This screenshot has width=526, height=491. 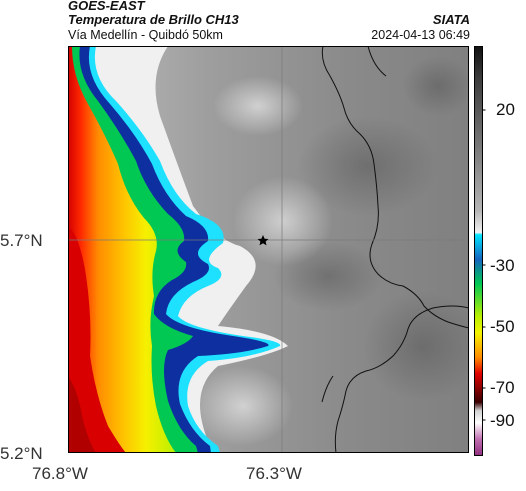 I want to click on lat-tick-label: 5.7°N, so click(x=21, y=240).